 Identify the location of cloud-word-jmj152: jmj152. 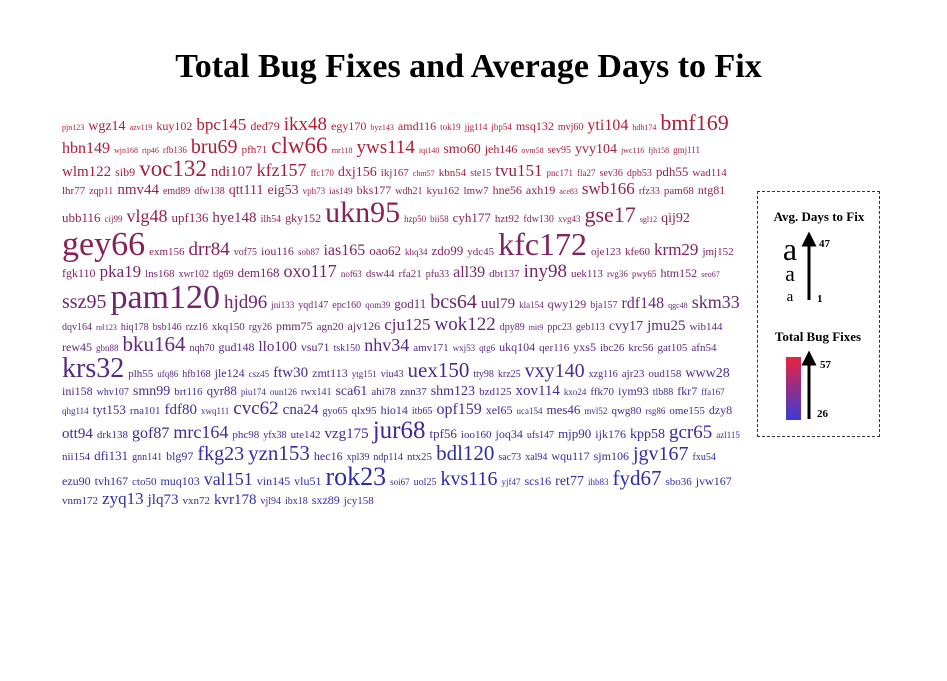
(718, 252).